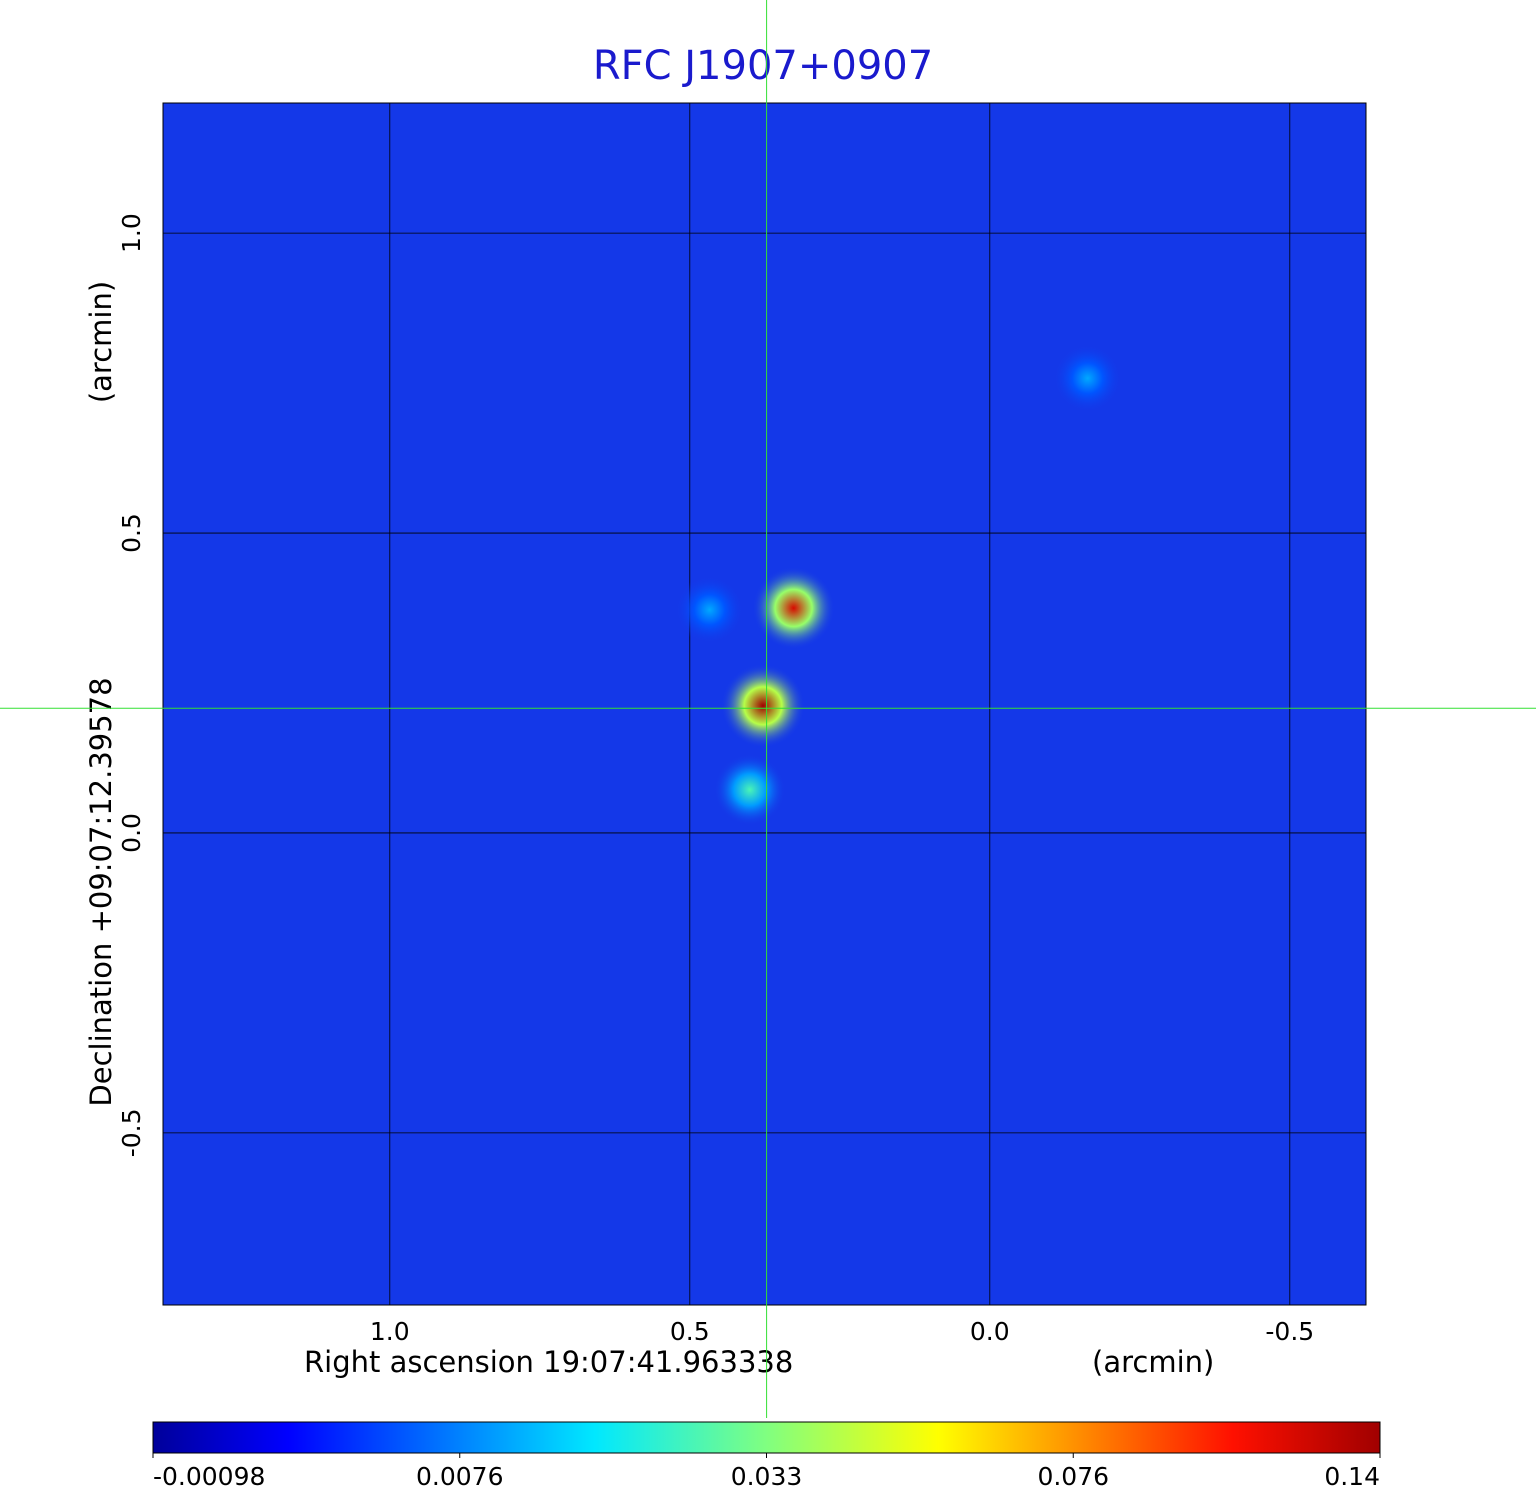  I want to click on chart-title: RFC J1907+0907, so click(763, 66).